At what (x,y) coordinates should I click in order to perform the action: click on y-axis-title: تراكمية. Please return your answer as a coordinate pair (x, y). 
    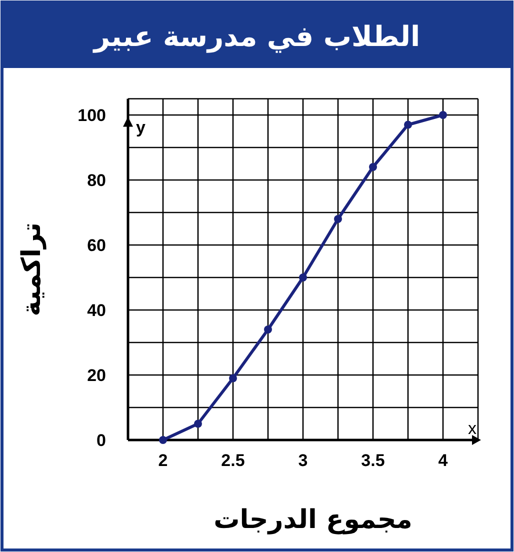
    Looking at the image, I should click on (32, 269).